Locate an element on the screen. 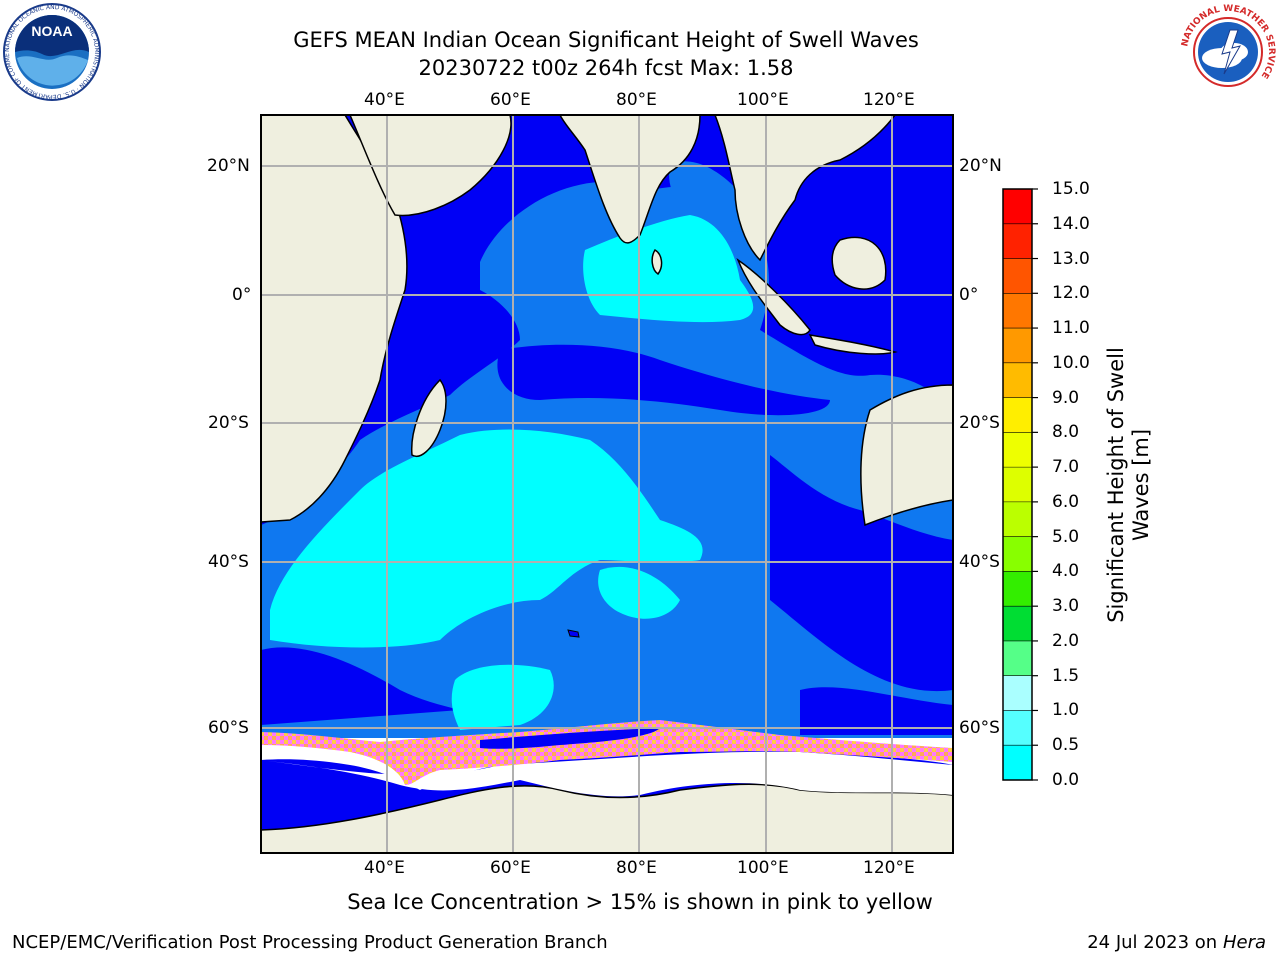 This screenshot has height=960, width=1280. swell-band-east is located at coordinates (876, 711).